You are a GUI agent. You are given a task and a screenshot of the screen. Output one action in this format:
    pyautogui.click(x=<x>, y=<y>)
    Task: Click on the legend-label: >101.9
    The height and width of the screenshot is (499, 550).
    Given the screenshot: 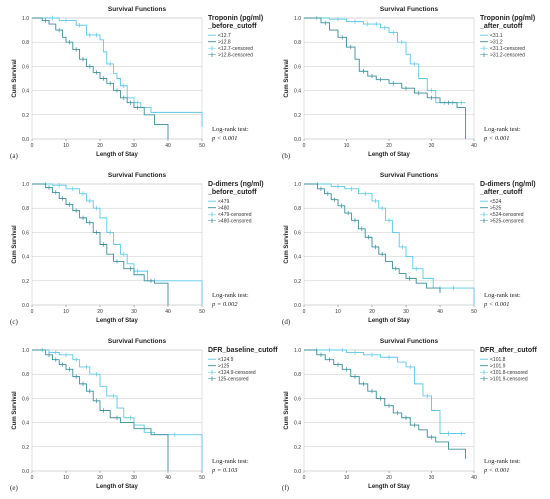 What is the action you would take?
    pyautogui.click(x=498, y=367)
    